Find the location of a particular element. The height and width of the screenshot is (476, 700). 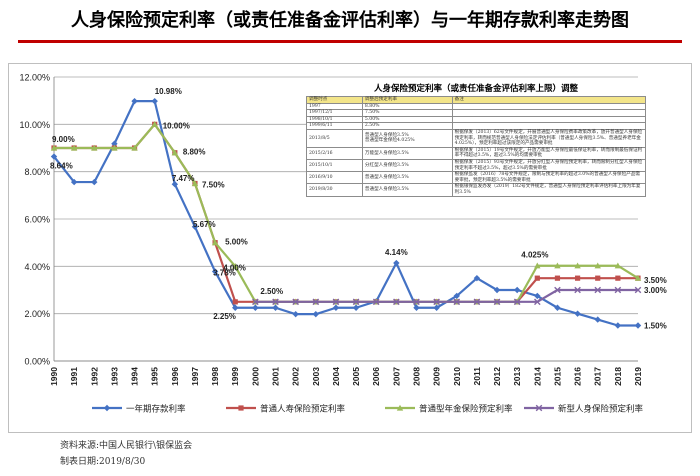

data-label: 7.47% is located at coordinates (183, 178).